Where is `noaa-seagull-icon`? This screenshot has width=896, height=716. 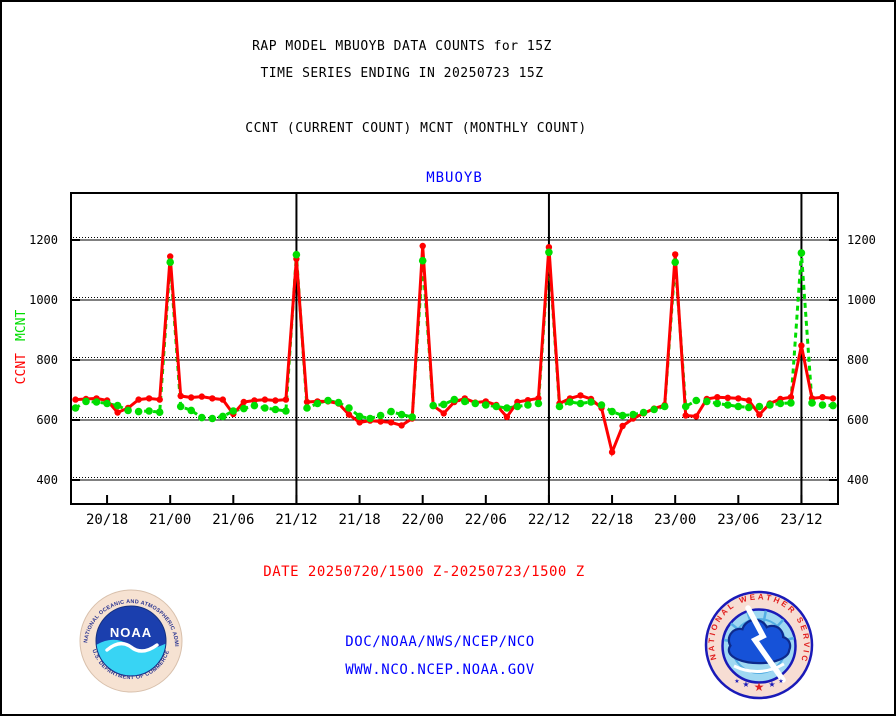 noaa-seagull-icon is located at coordinates (132, 647).